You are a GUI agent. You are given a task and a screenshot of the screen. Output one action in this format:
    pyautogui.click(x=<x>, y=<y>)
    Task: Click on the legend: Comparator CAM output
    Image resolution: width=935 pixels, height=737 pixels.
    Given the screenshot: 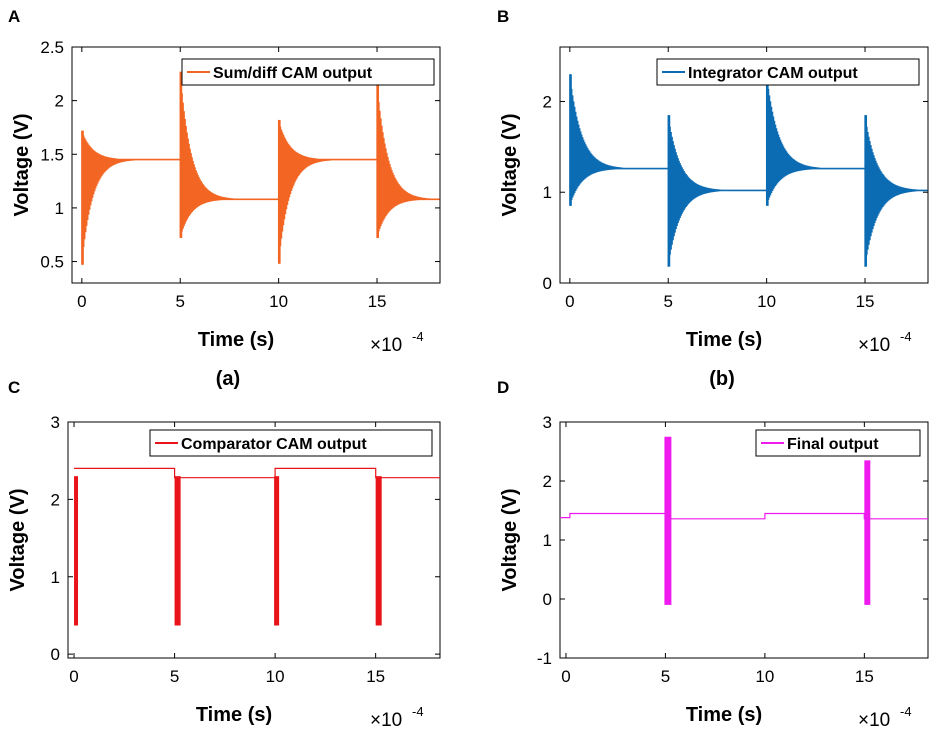 What is the action you would take?
    pyautogui.click(x=291, y=443)
    